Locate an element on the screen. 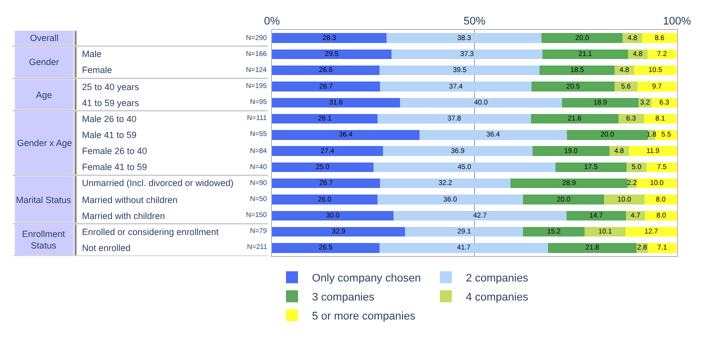 The height and width of the screenshot is (342, 703). text: Age is located at coordinates (44, 95).